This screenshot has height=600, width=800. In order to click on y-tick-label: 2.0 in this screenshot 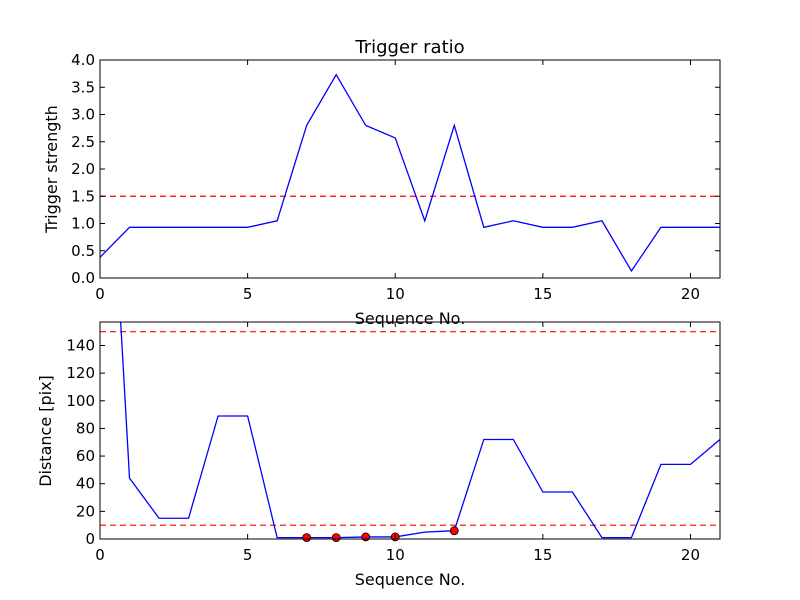, I will do `click(83, 169)`.